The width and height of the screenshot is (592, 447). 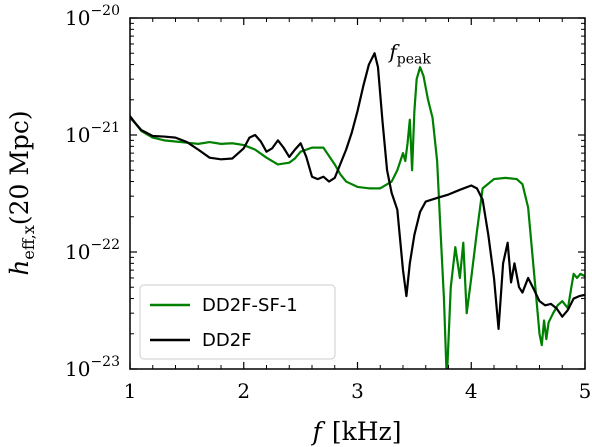 What do you see at coordinates (105, 362) in the screenshot?
I see `y-tick-exponent: −23` at bounding box center [105, 362].